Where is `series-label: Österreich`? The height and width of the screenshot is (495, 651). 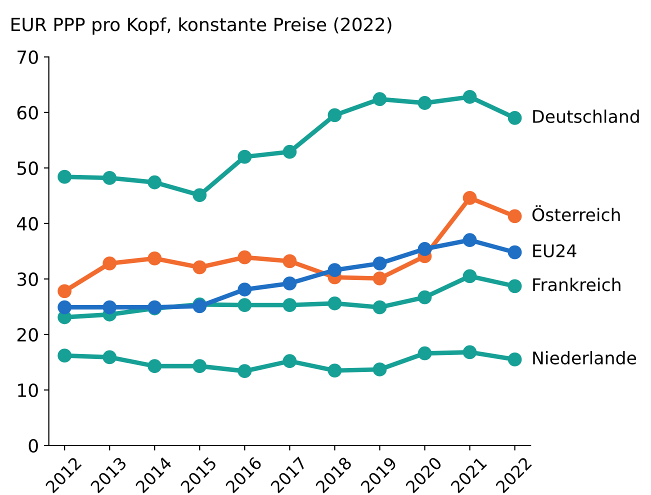 series-label: Österreich is located at coordinates (576, 213).